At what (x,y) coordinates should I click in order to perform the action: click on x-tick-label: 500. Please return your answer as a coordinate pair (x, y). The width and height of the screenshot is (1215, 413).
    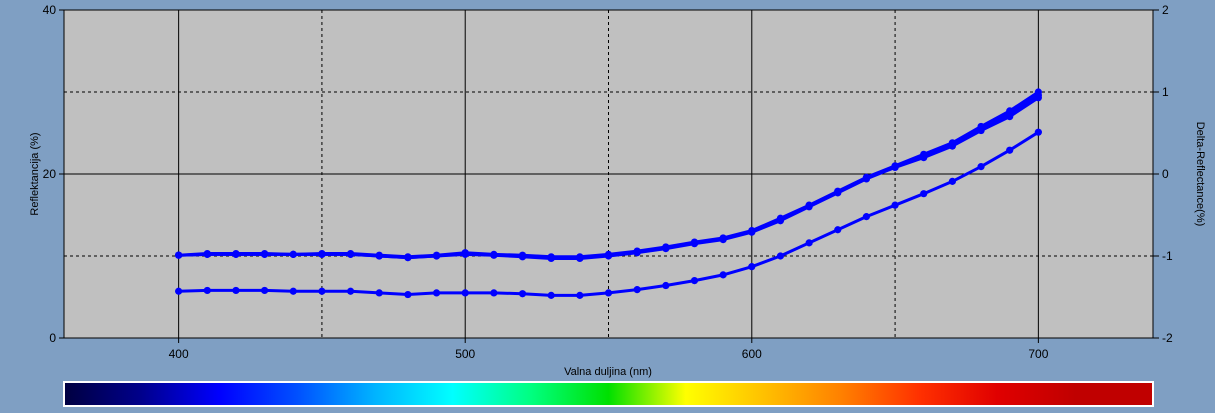
    Looking at the image, I should click on (465, 354).